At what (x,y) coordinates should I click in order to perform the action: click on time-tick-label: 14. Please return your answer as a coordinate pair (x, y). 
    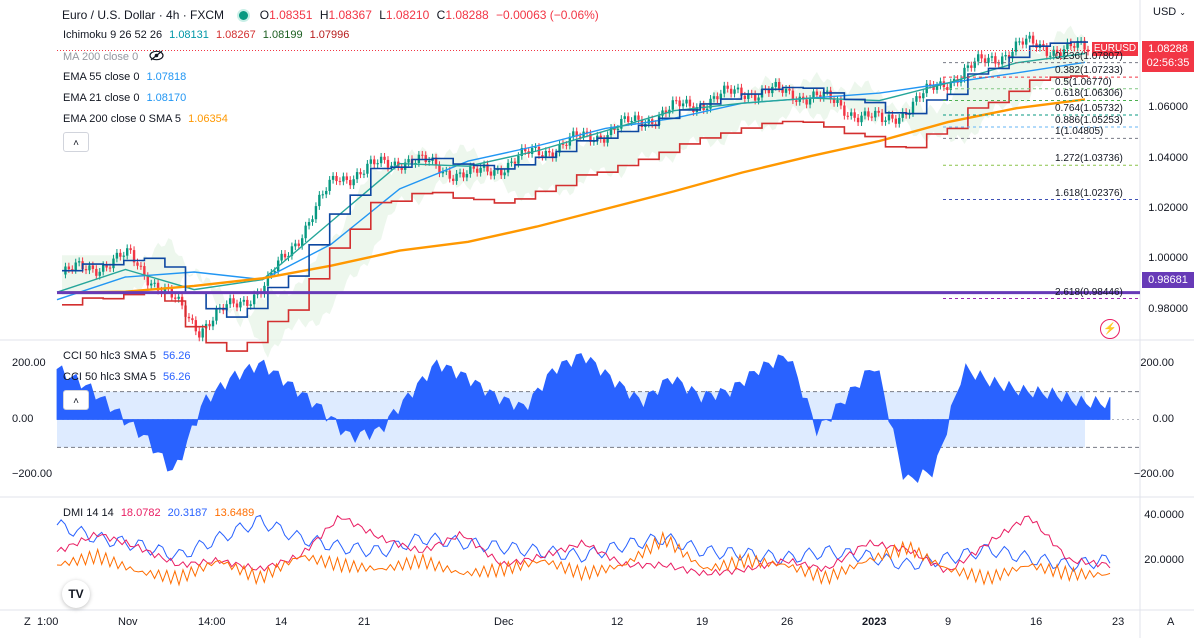
    Looking at the image, I should click on (281, 622).